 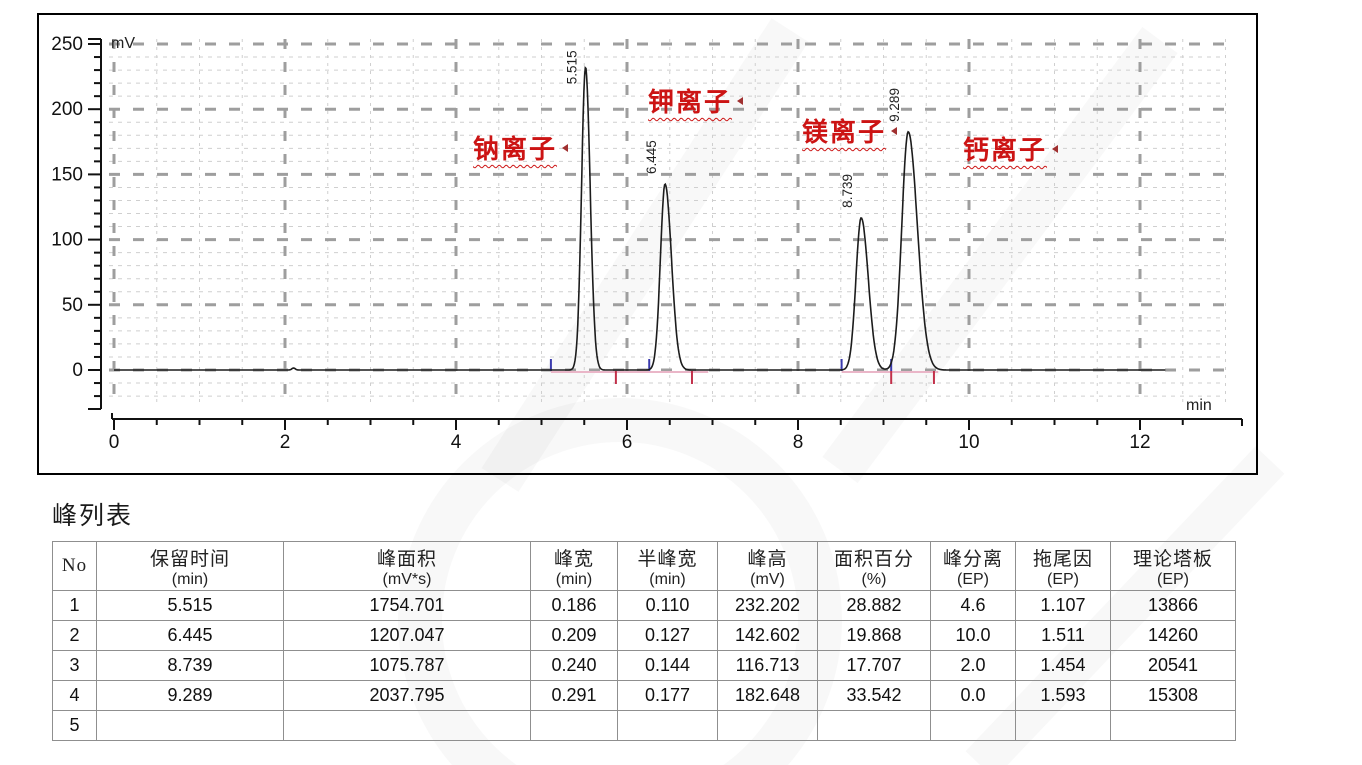 I want to click on retention-time-label: 9.289, so click(x=894, y=105).